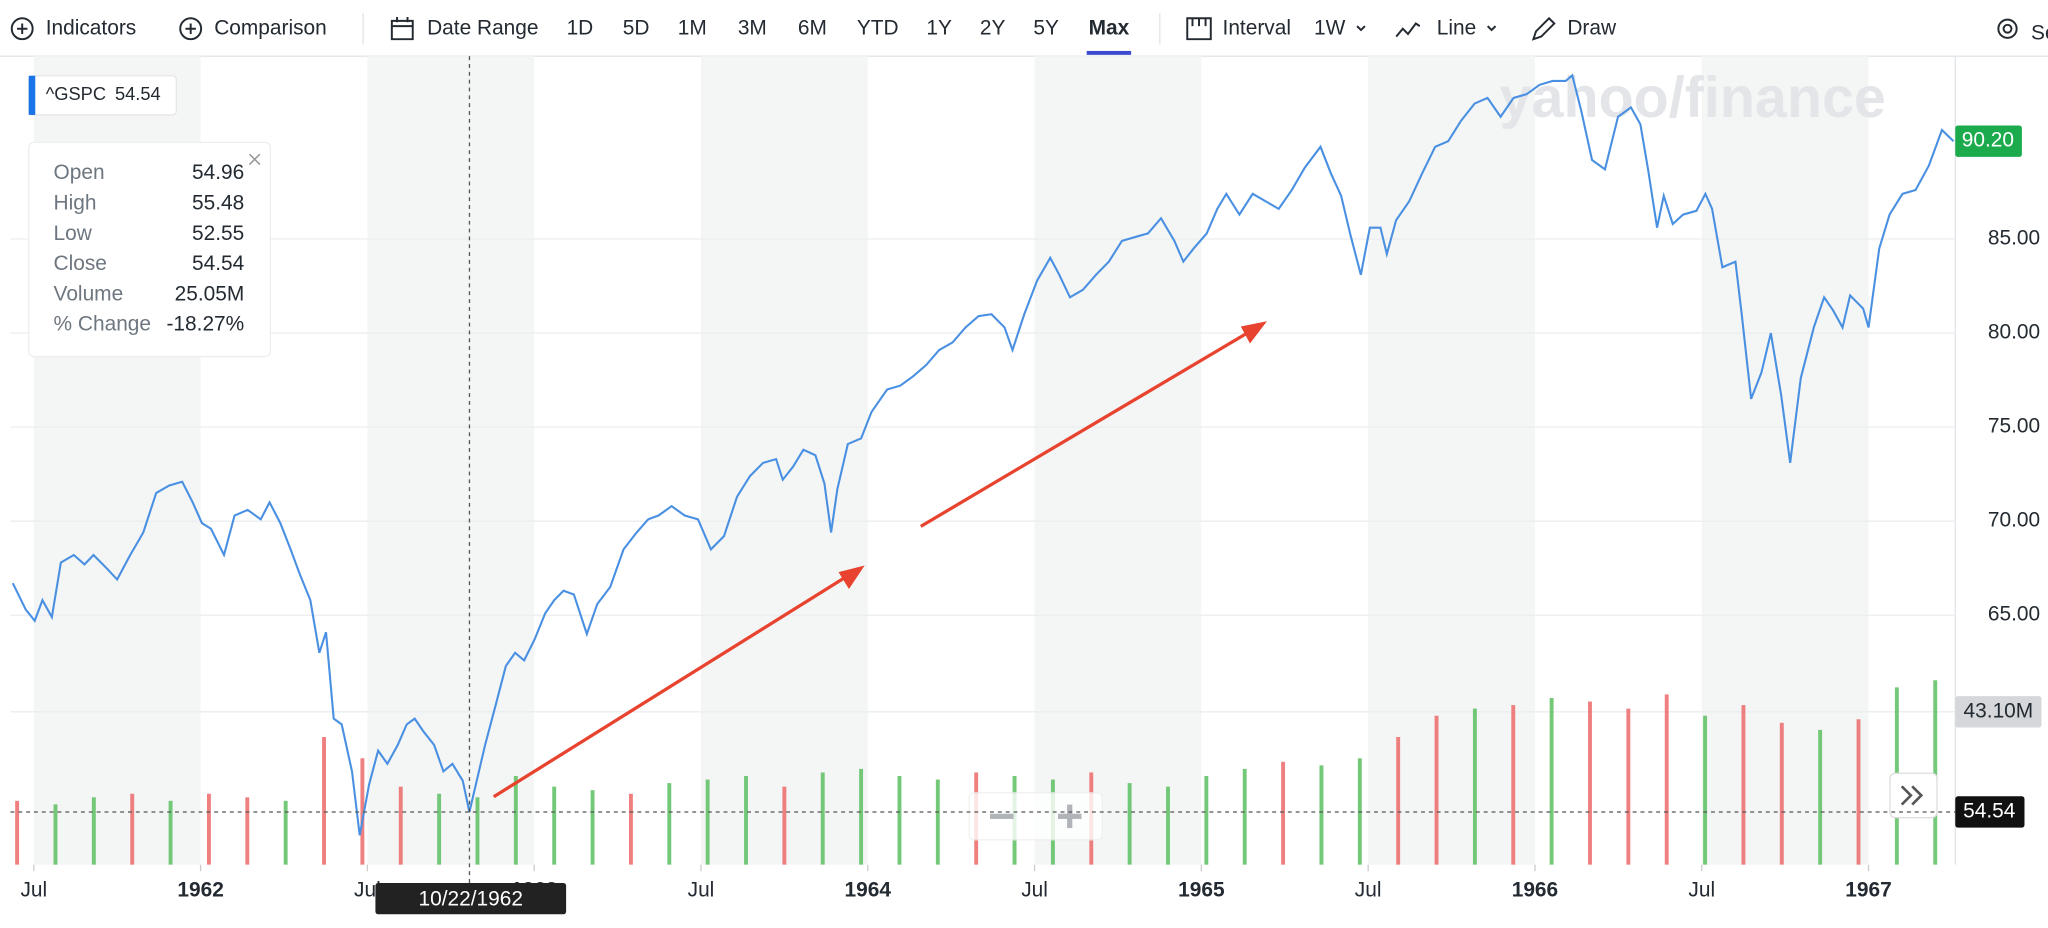 This screenshot has height=928, width=2048. Describe the element at coordinates (1535, 889) in the screenshot. I see `x-tick-label: 1966` at that location.